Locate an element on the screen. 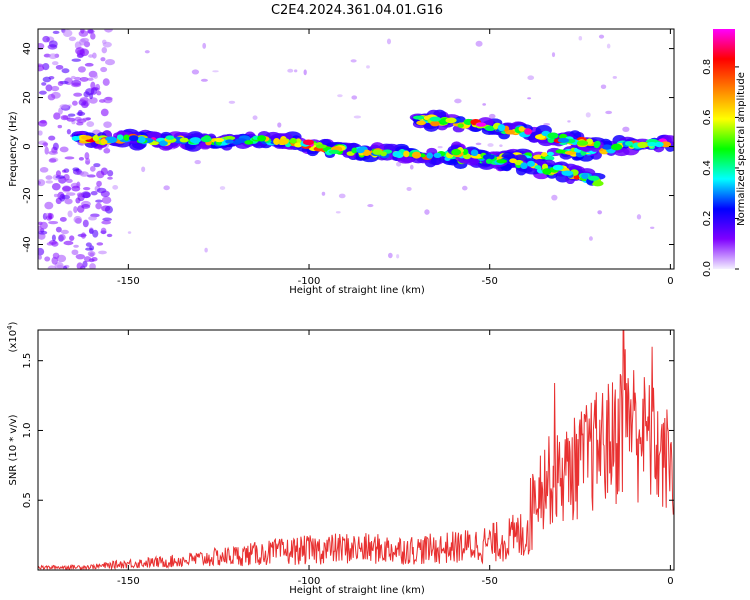 This screenshot has width=750, height=600. spectrogram-y-tick-label: 0 is located at coordinates (27, 146).